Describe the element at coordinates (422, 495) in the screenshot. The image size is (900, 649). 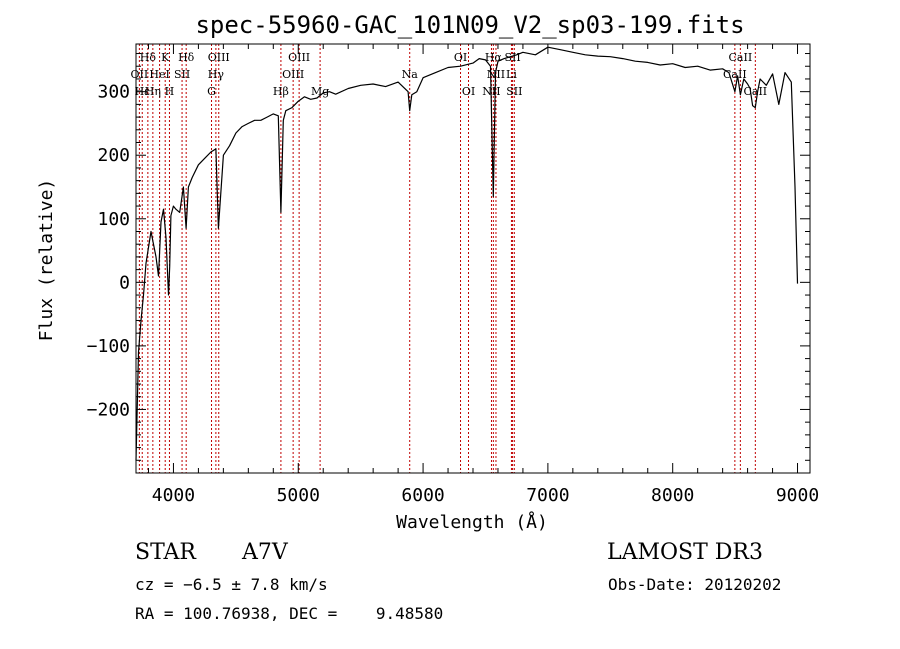
I see `x-tick-label: 6000` at that location.